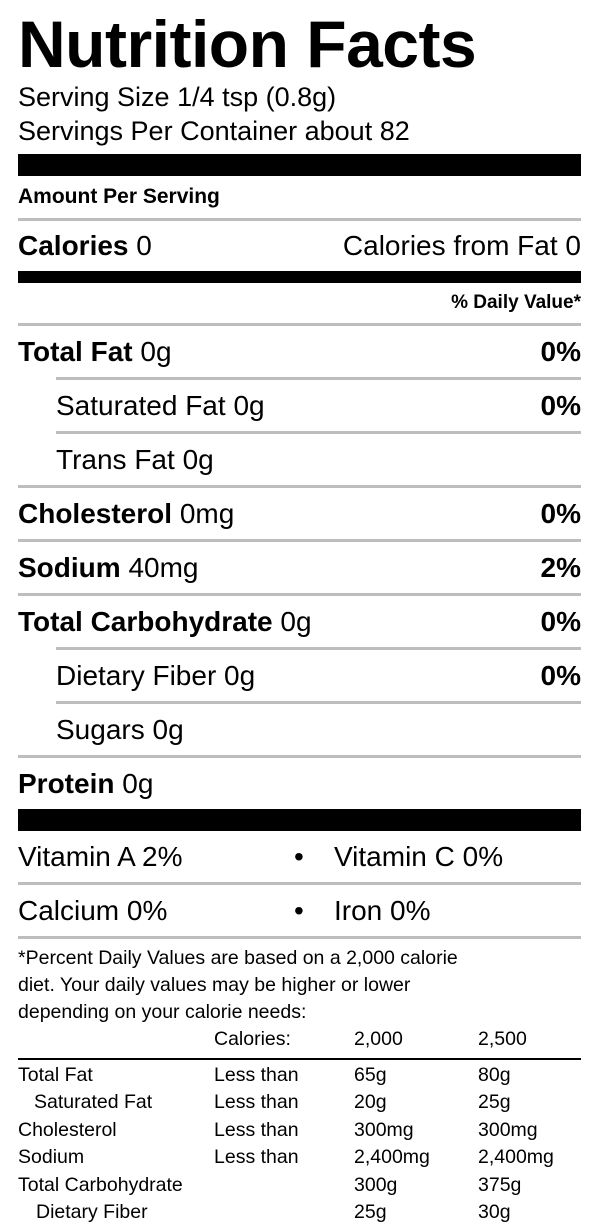  What do you see at coordinates (392, 1157) in the screenshot?
I see `table-cell-2000: 2,400mg` at bounding box center [392, 1157].